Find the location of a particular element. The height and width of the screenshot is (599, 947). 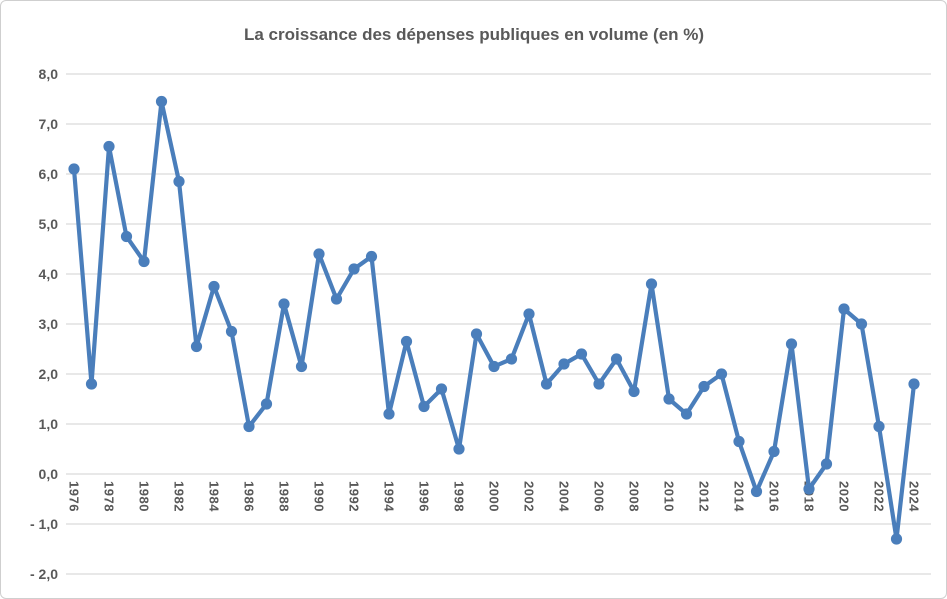

x-tick-label: 2022 is located at coordinates (879, 496).